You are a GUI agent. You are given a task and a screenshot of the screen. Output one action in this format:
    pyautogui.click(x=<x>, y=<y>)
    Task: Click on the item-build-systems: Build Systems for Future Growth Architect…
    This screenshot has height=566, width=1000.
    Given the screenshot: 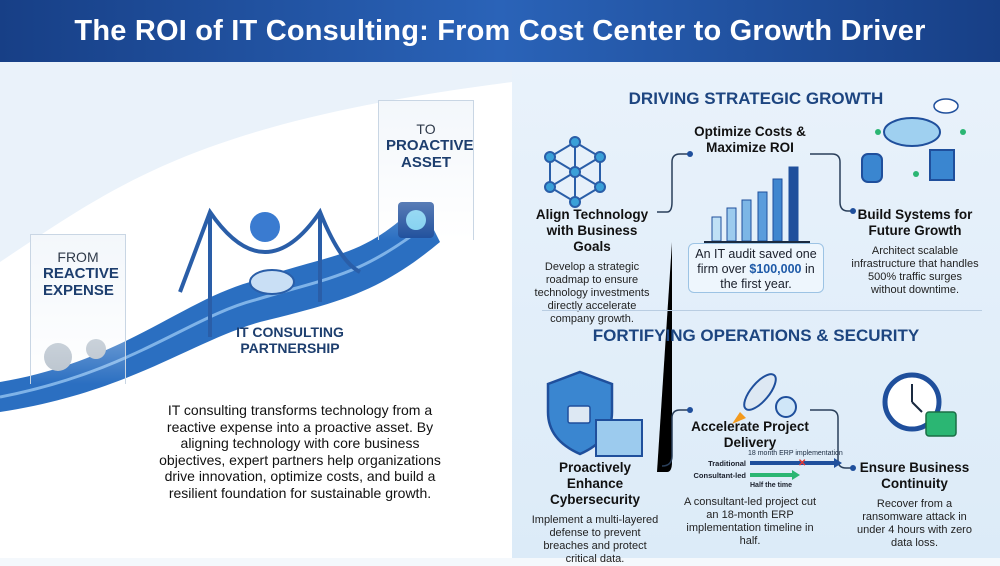 What is the action you would take?
    pyautogui.click(x=915, y=251)
    